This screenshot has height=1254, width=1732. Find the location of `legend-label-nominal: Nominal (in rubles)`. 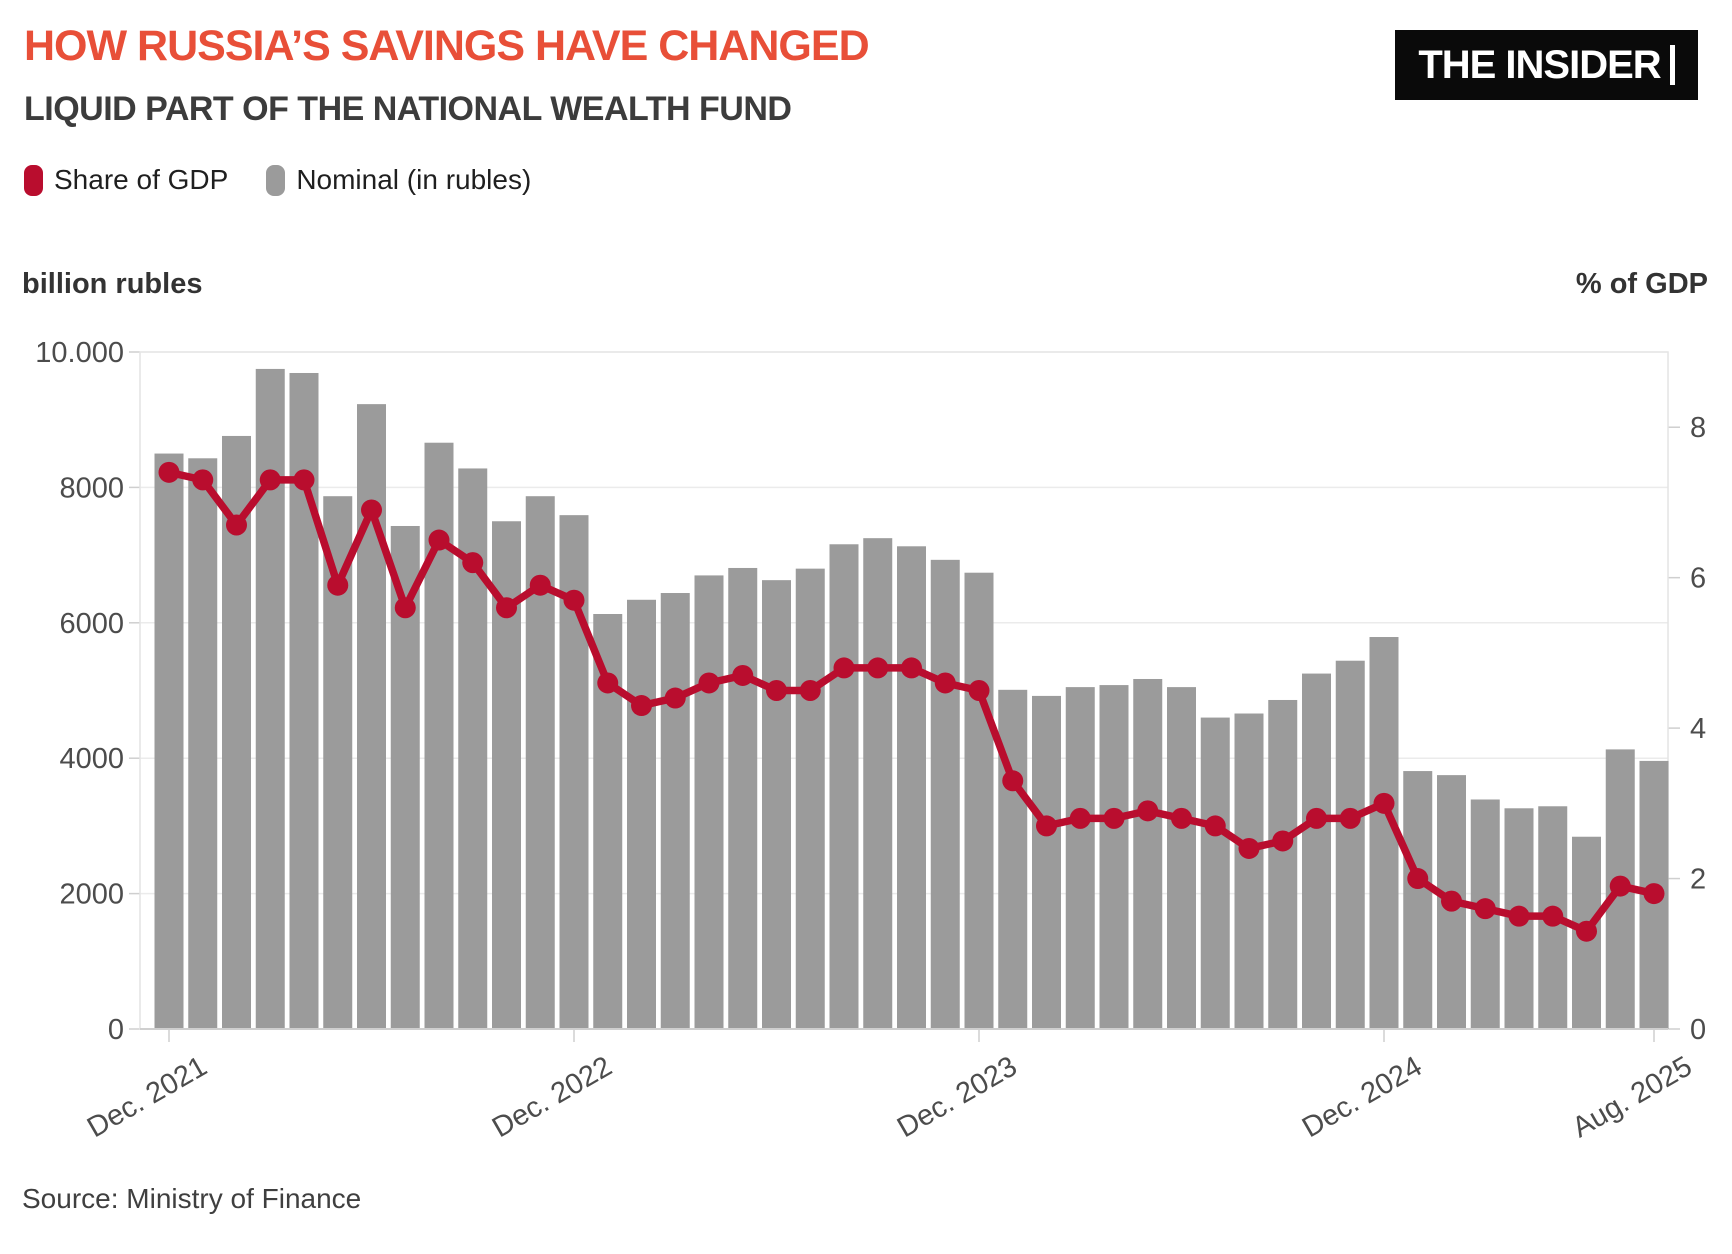

legend-label-nominal: Nominal (in rubles) is located at coordinates (414, 179).